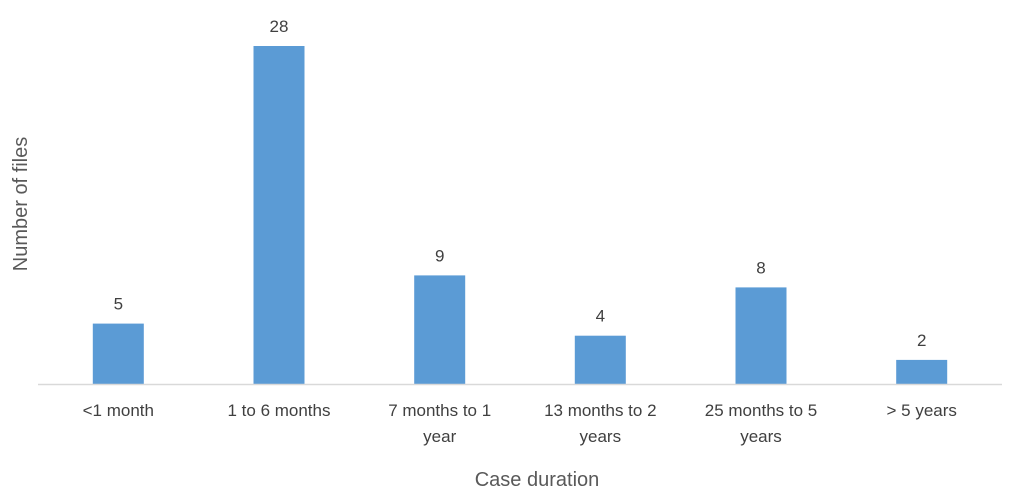 This screenshot has width=1013, height=488. Describe the element at coordinates (760, 267) in the screenshot. I see `data-label: 8` at that location.